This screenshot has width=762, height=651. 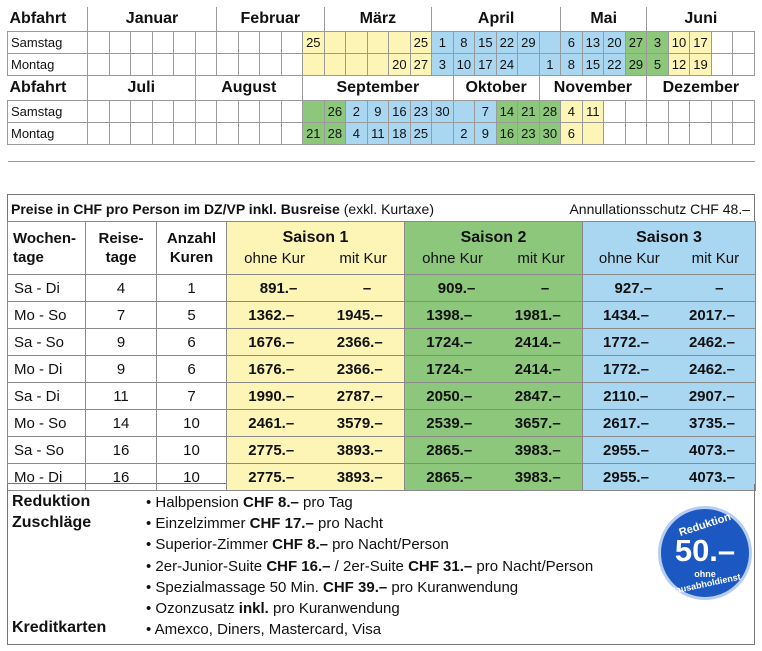 What do you see at coordinates (537, 369) in the screenshot?
I see `price-mit-kur: 2414.–` at bounding box center [537, 369].